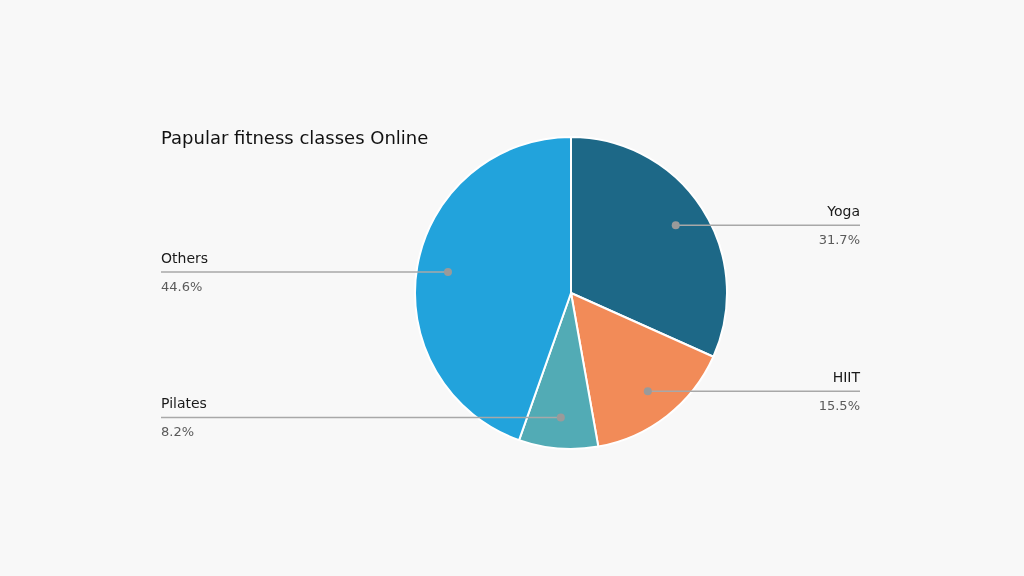  What do you see at coordinates (839, 406) in the screenshot?
I see `data-label: 15.5%` at bounding box center [839, 406].